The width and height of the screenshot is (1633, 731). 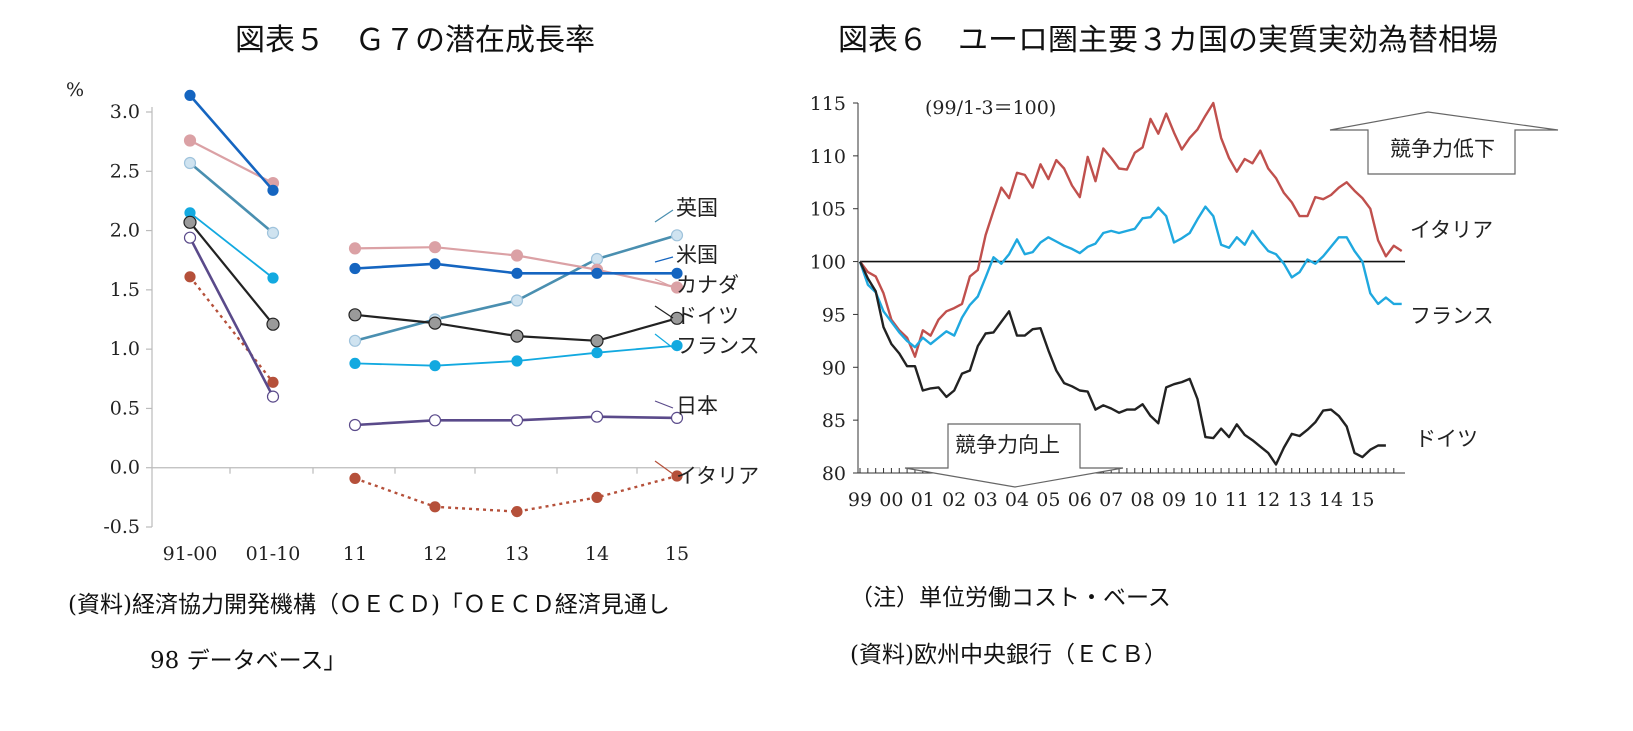 What do you see at coordinates (125, 408) in the screenshot?
I see `y-tick-label: 0.5` at bounding box center [125, 408].